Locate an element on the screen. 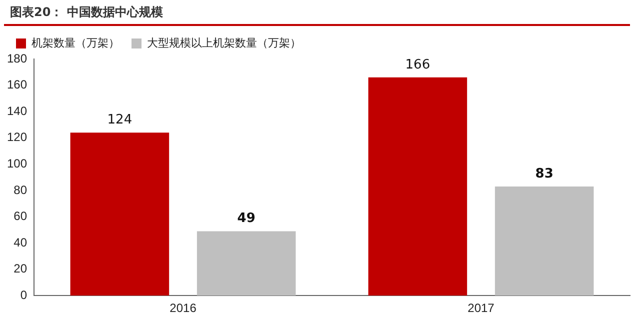 The height and width of the screenshot is (327, 640). legend-label: 机架数量（万架） is located at coordinates (76, 43).